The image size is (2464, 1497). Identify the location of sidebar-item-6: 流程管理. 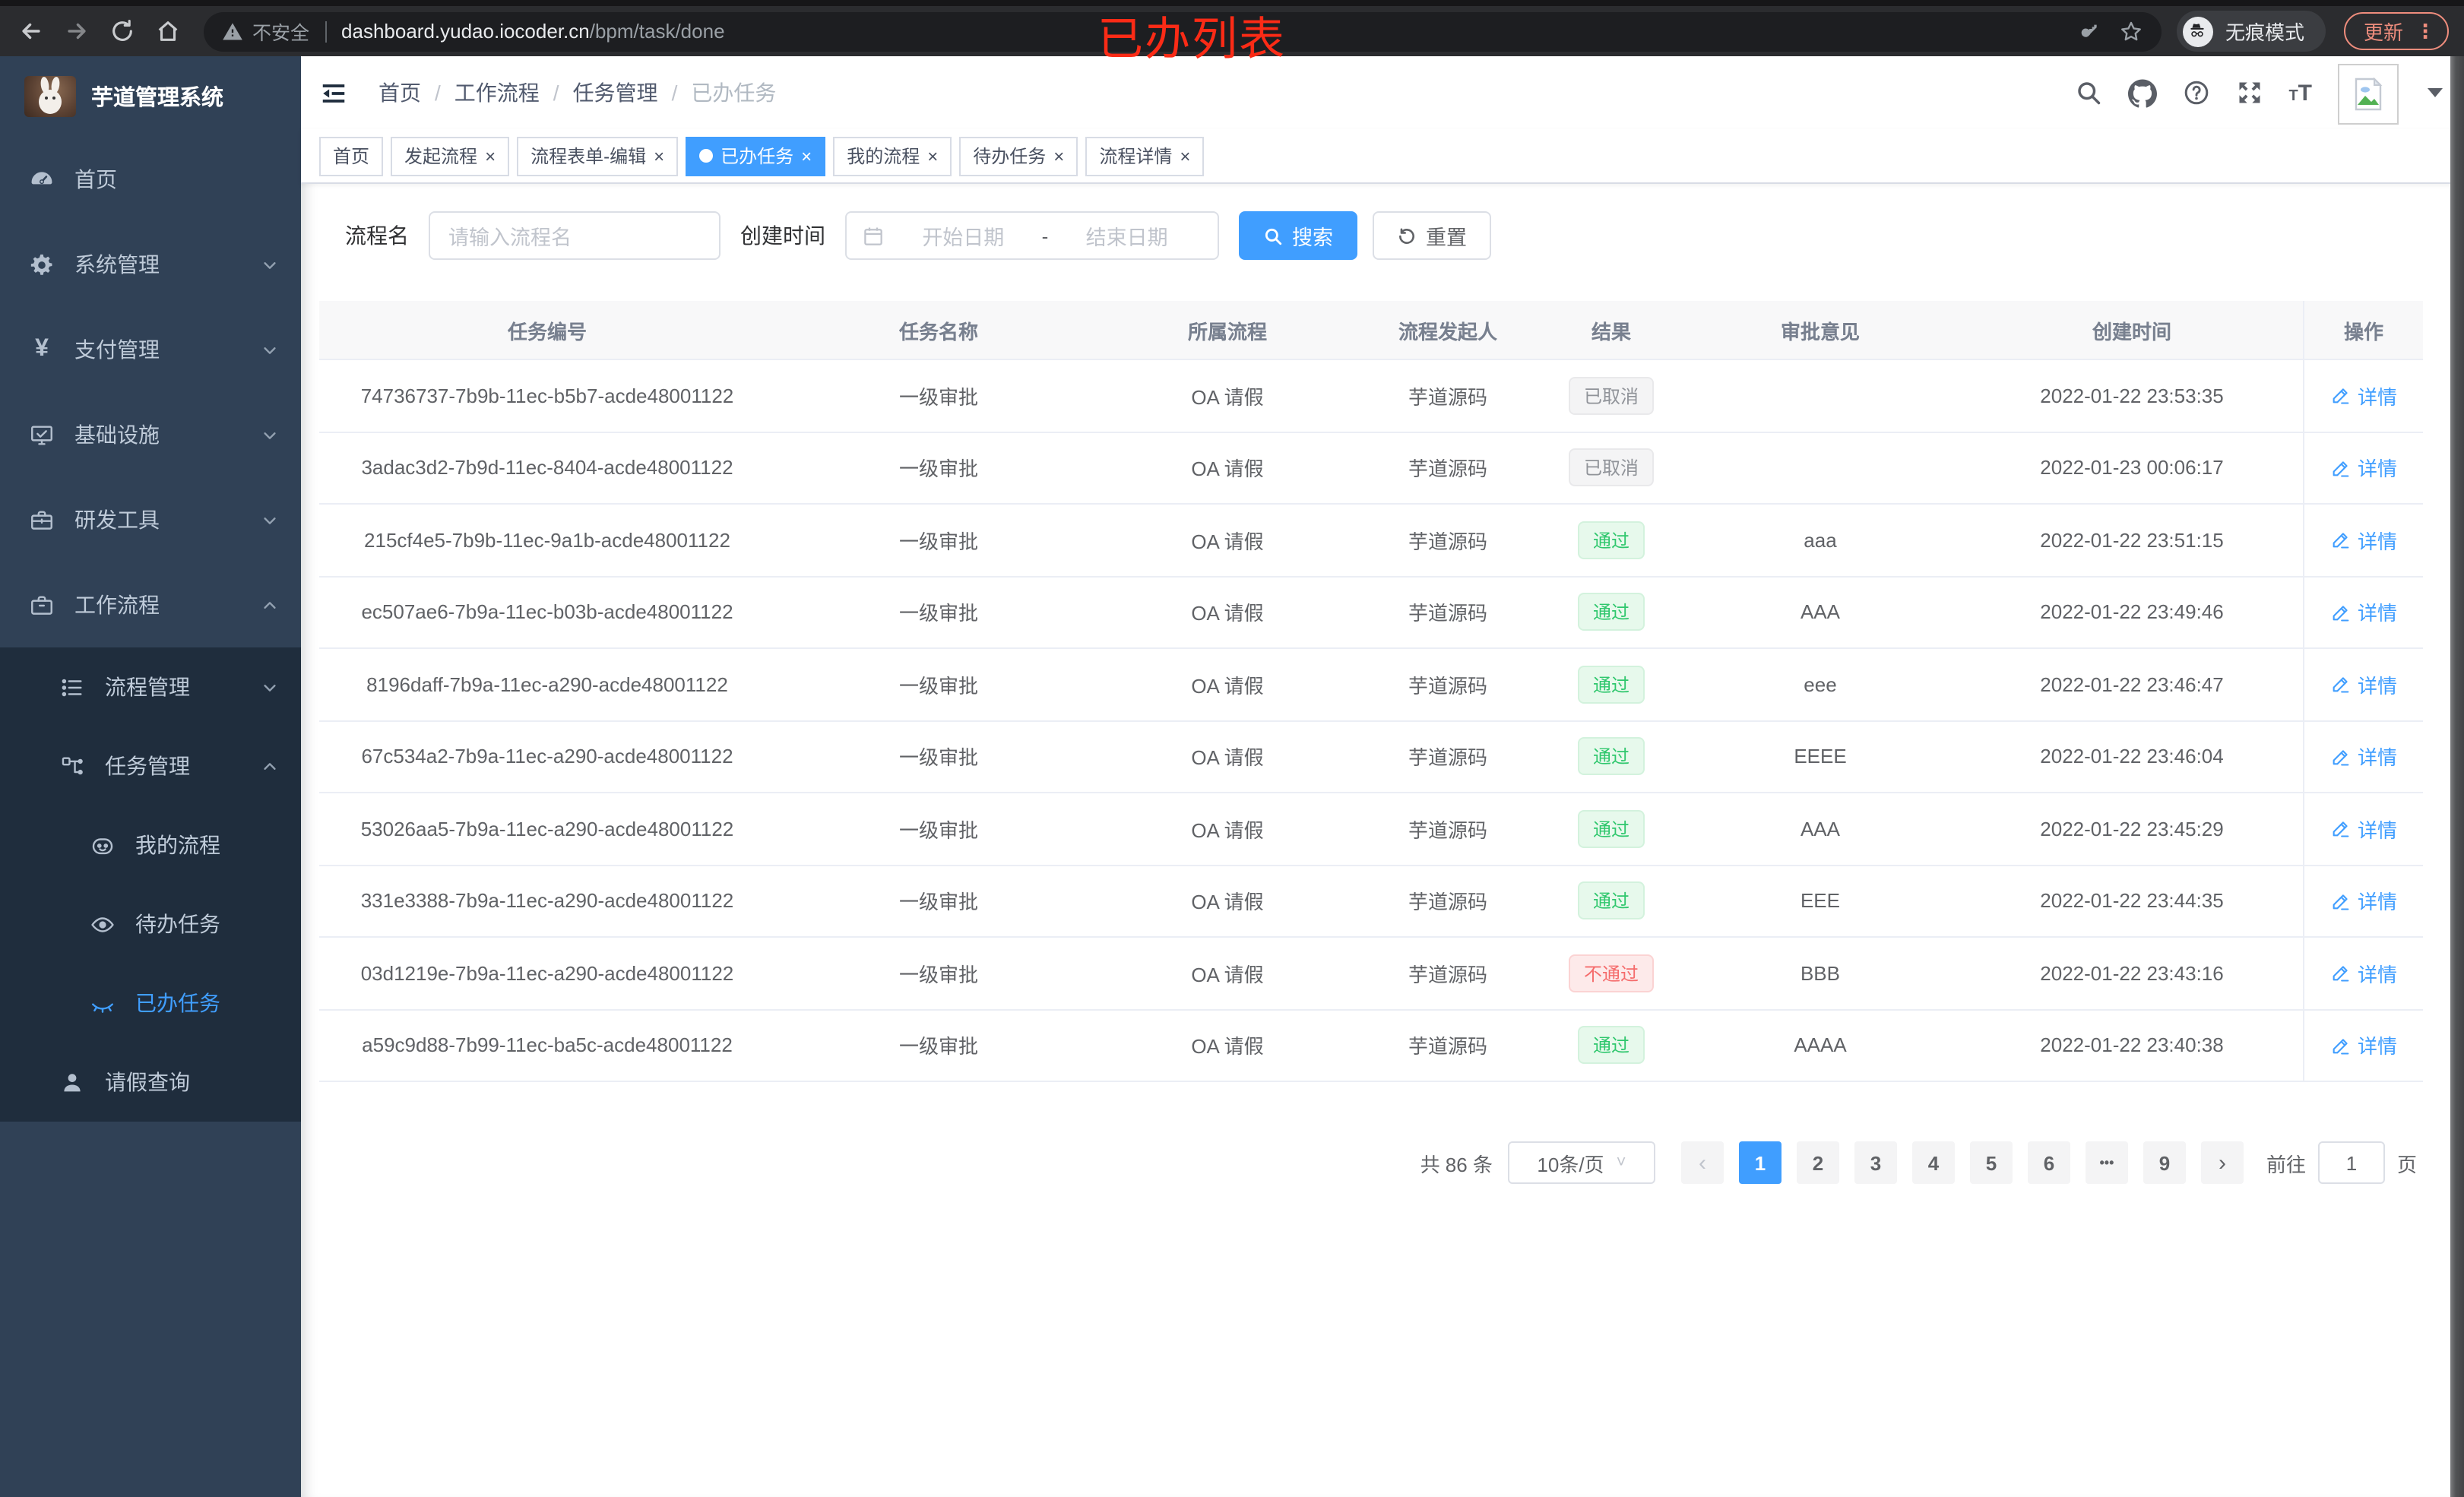
(150, 686).